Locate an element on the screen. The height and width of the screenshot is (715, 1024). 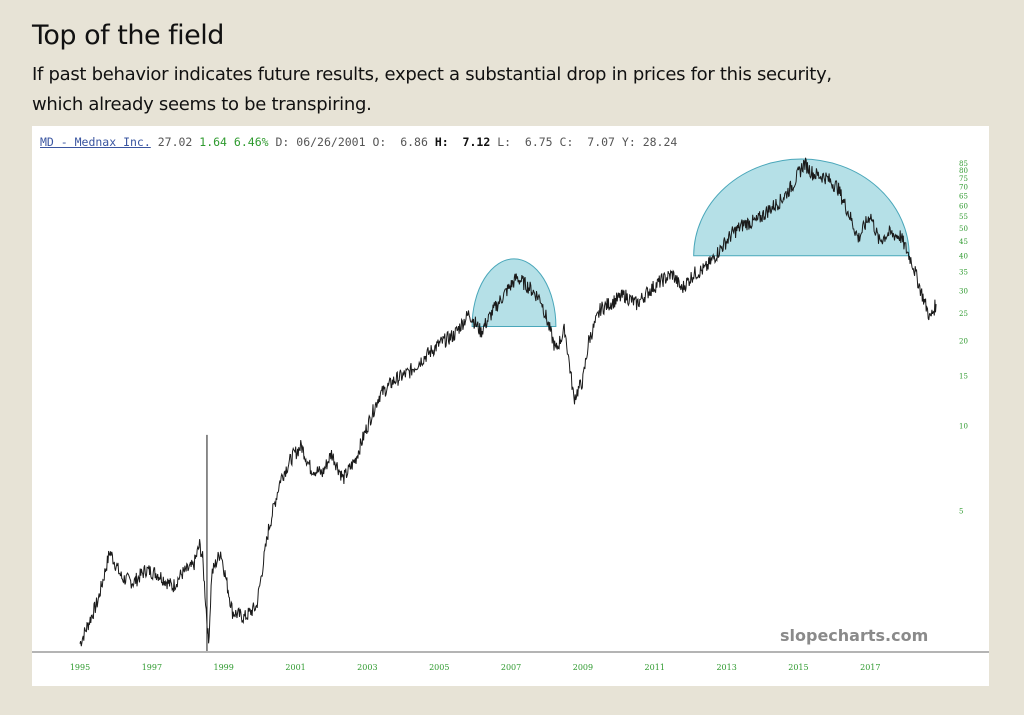
y-tick-label-70: 70 is located at coordinates (963, 188).